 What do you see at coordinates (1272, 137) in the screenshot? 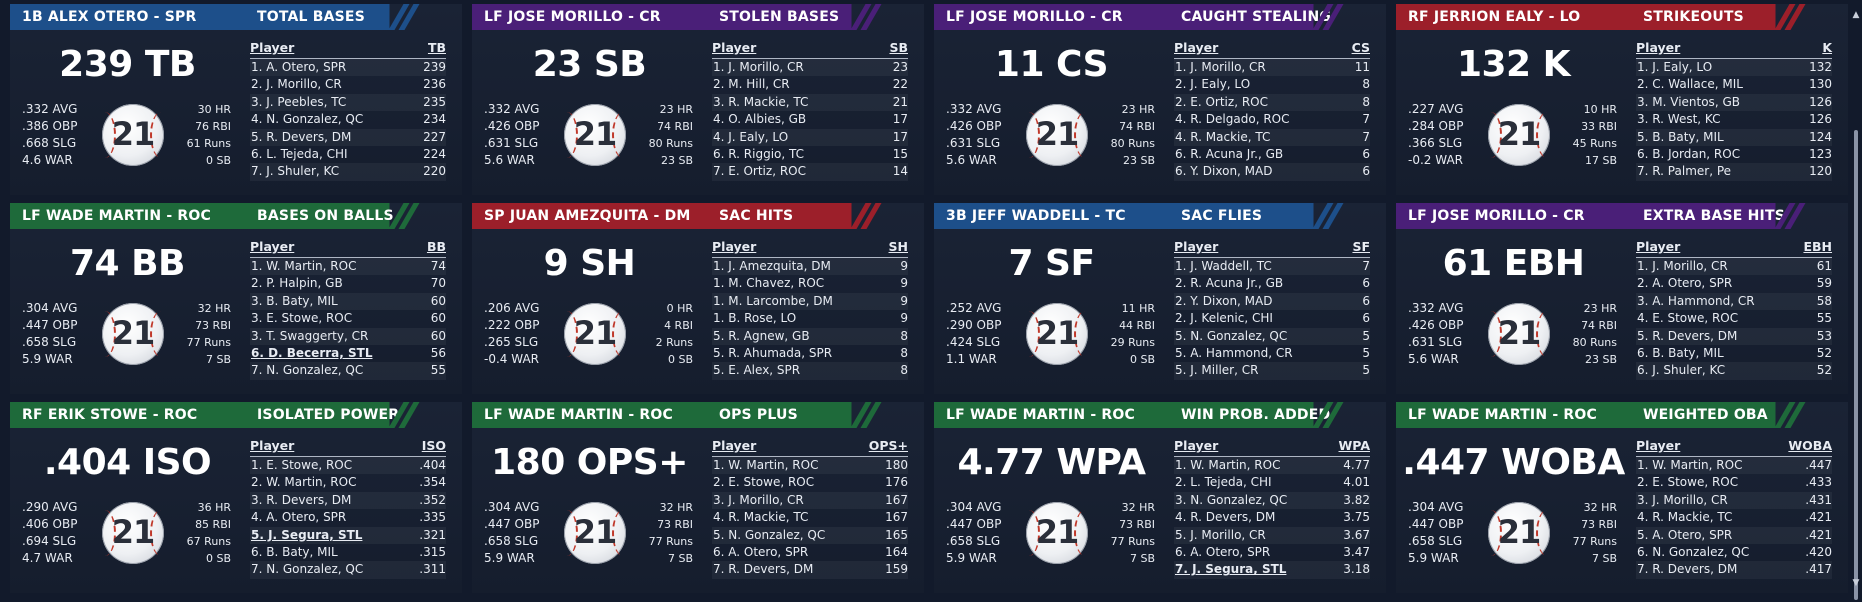
I see `table-row: 4. R. Mackie, TC 7` at bounding box center [1272, 137].